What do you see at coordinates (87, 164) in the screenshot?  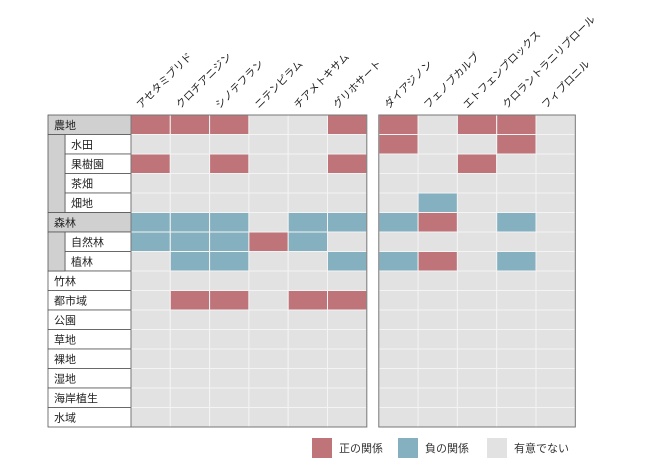 I see `row-label: 果樹園` at bounding box center [87, 164].